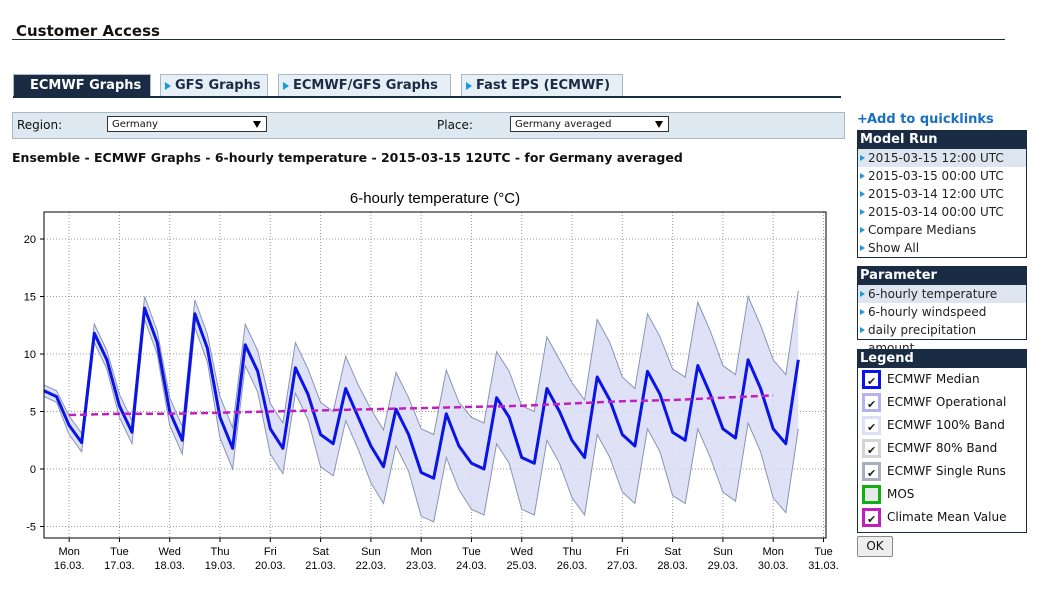 This screenshot has width=1045, height=607. I want to click on parameter-item: daily precipitation amount, so click(942, 338).